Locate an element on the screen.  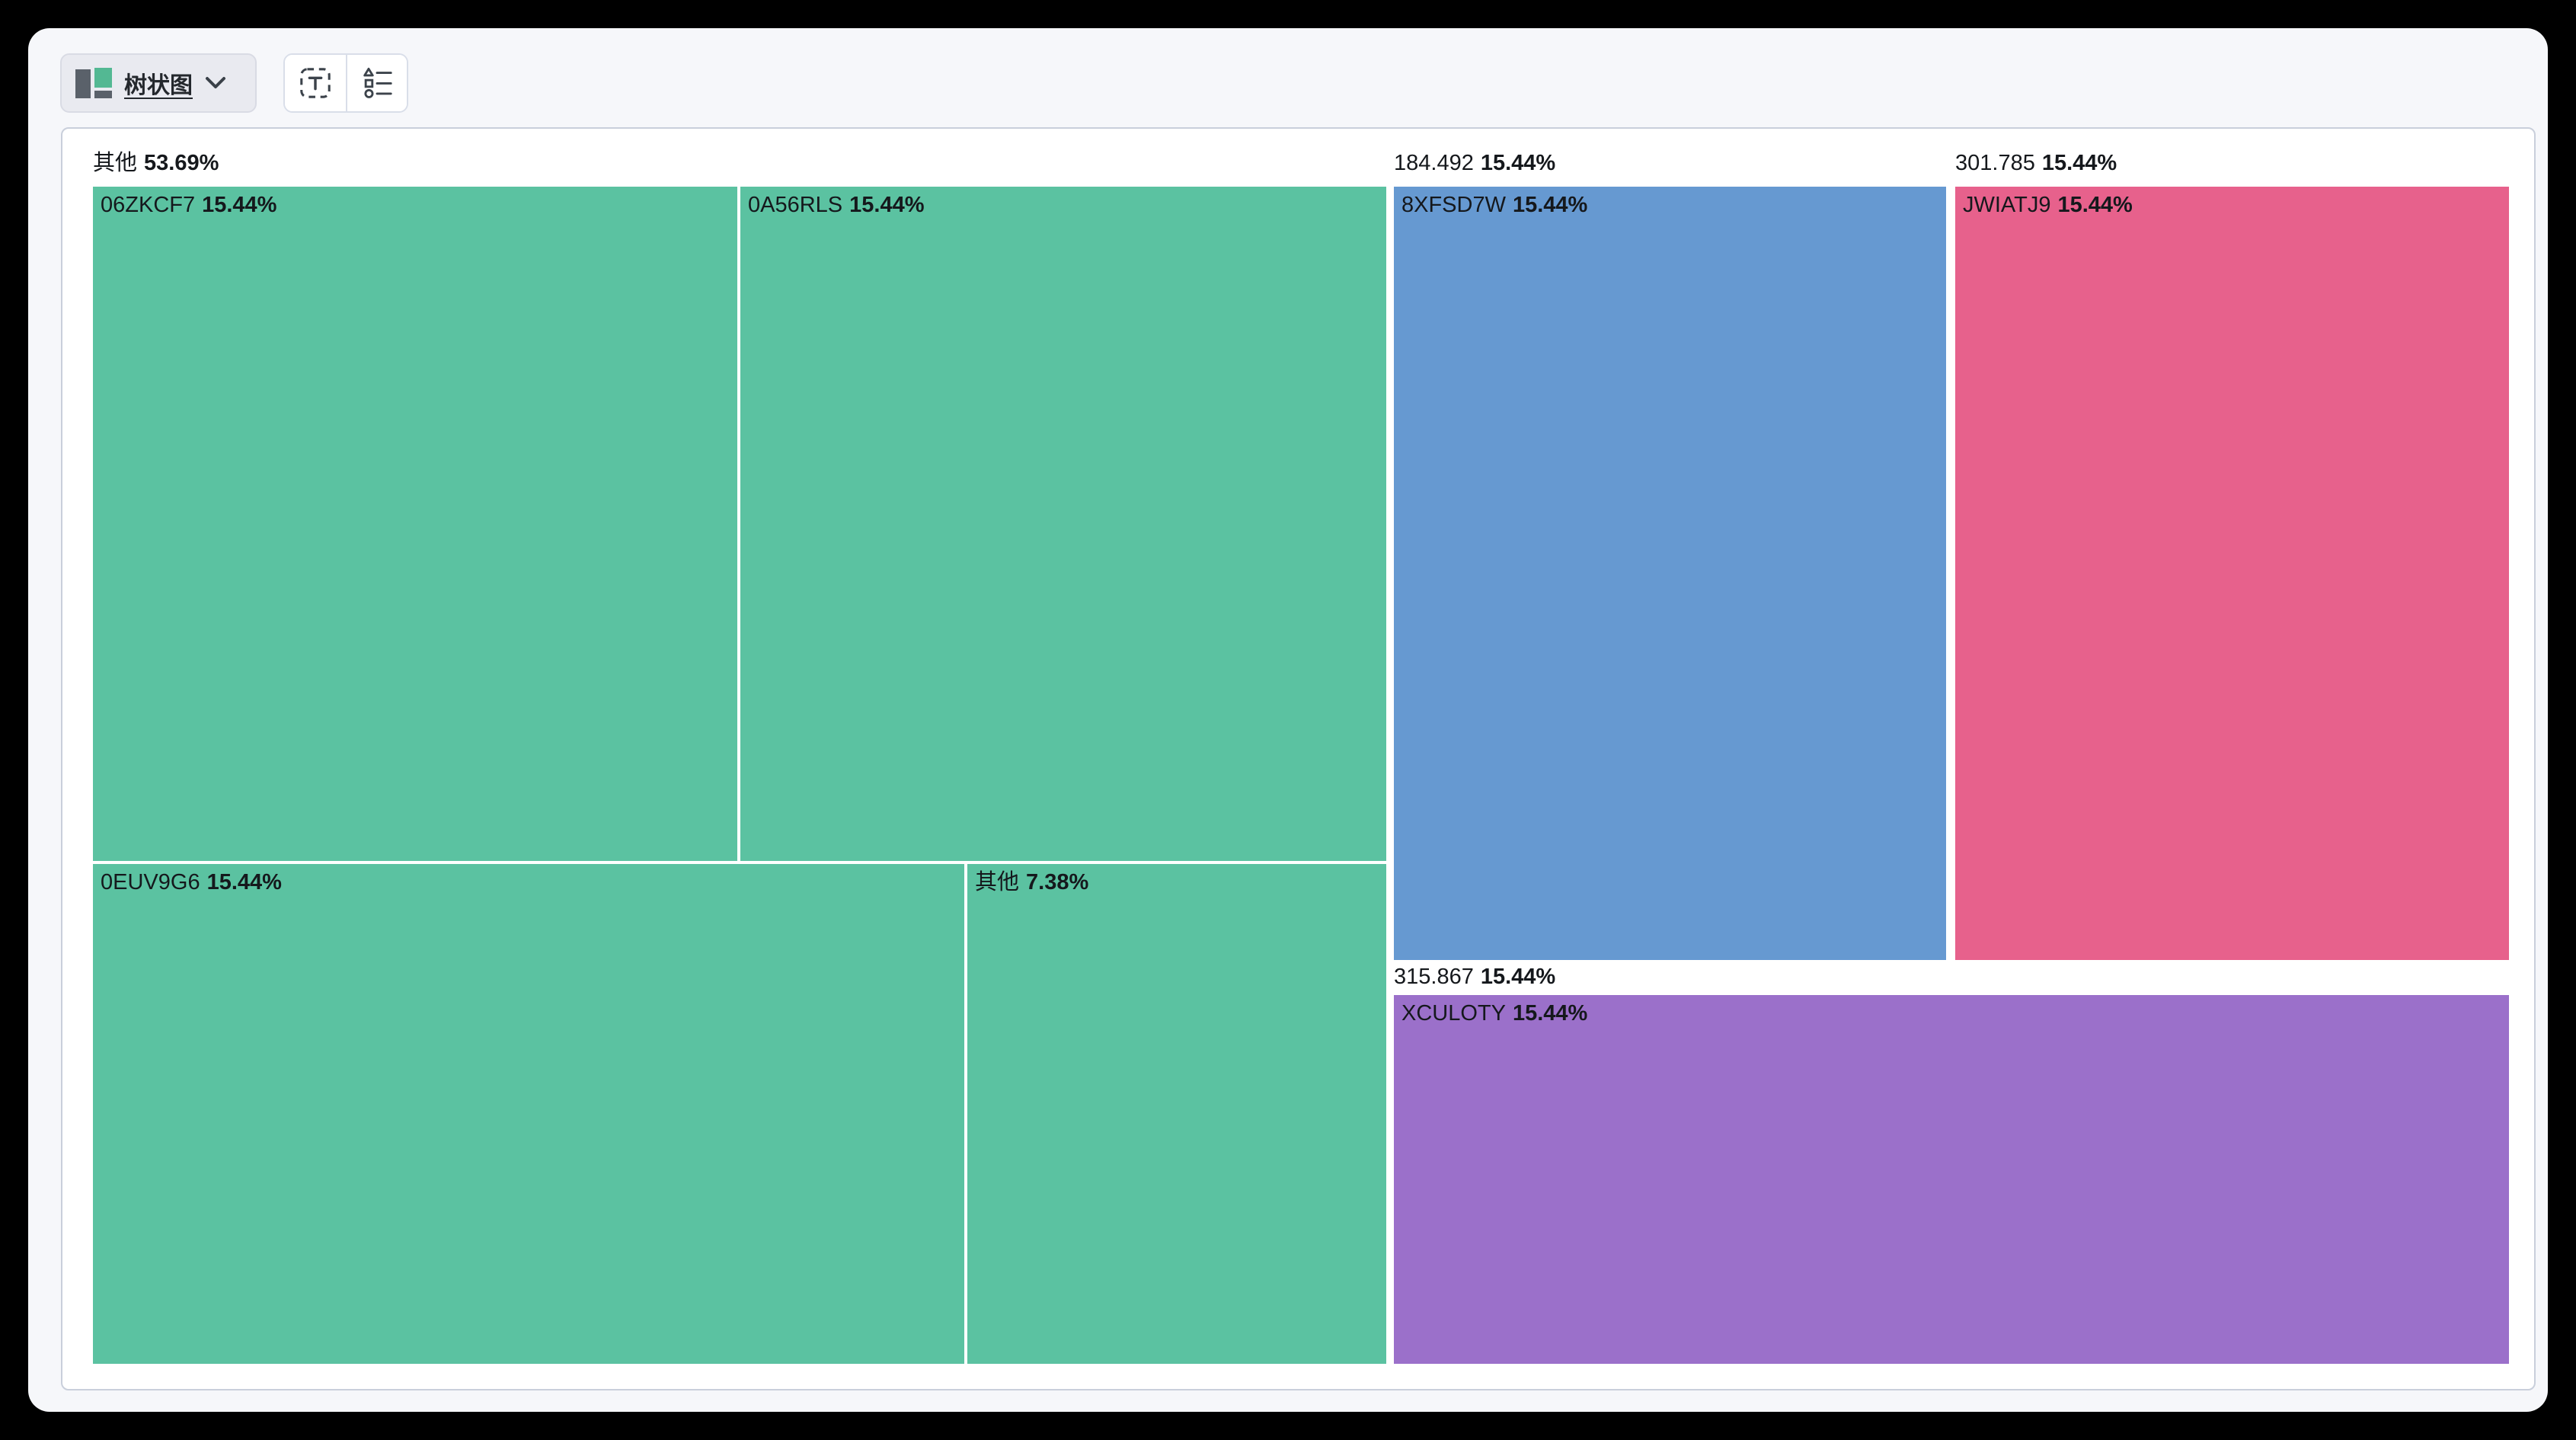
treemap-cell: 06ZKCF7 15.44% is located at coordinates (415, 524).